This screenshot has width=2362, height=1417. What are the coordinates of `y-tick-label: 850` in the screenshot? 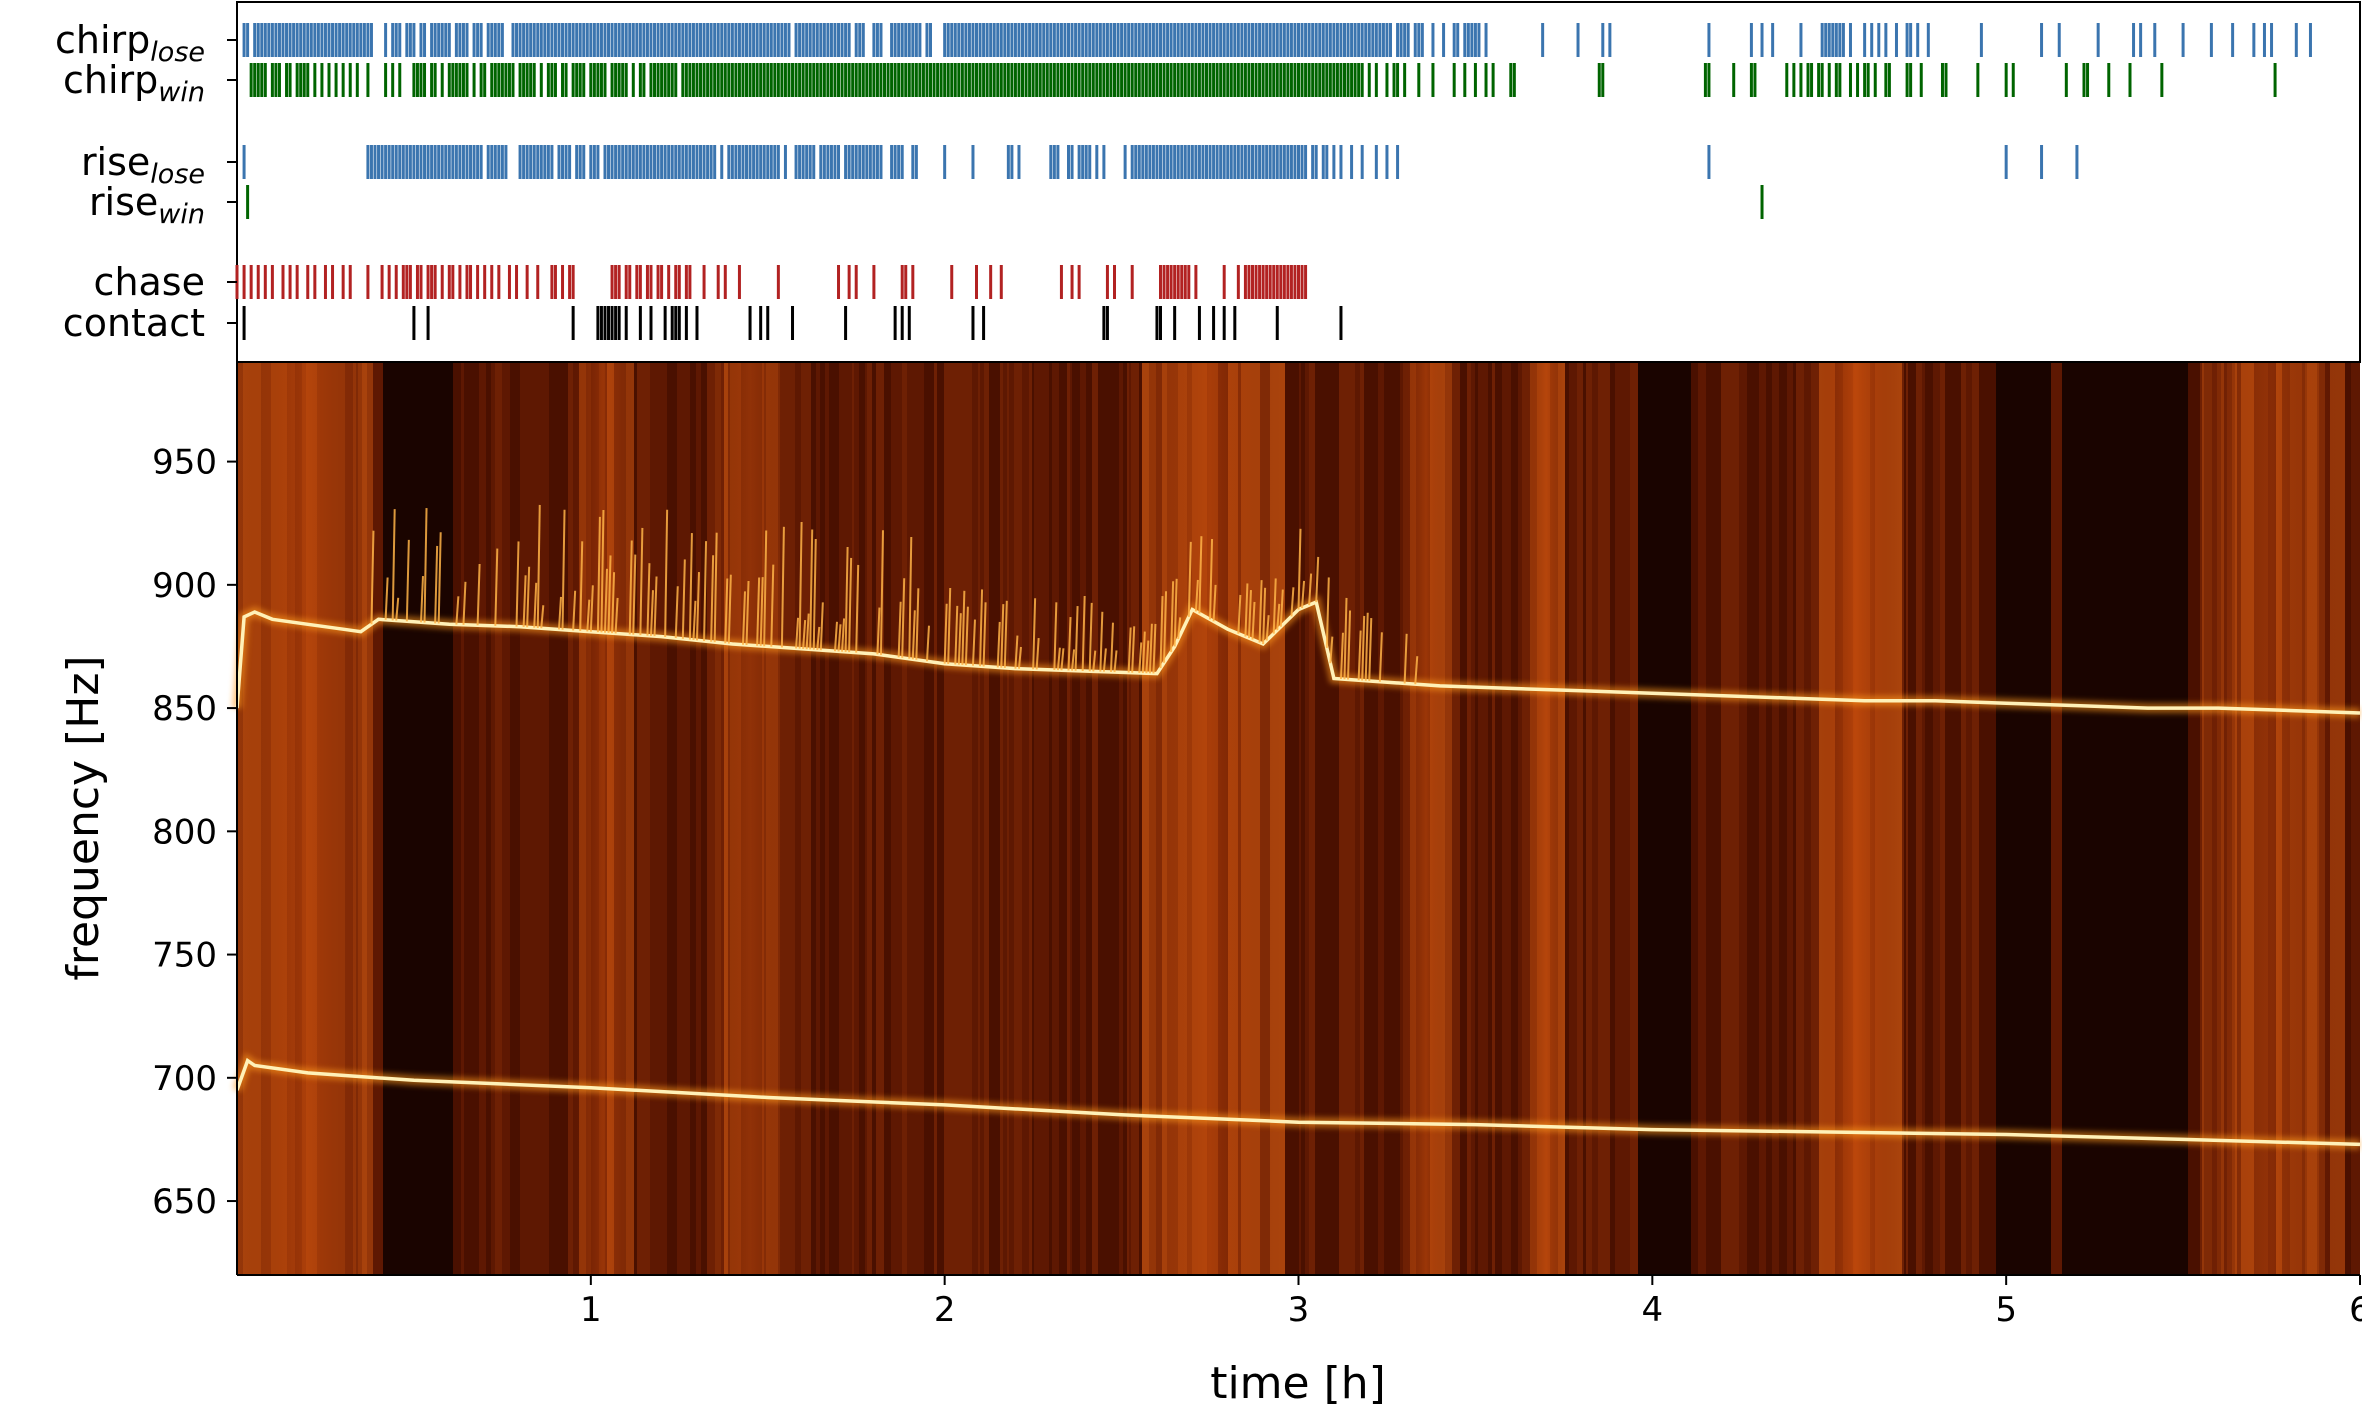 It's located at (184, 709).